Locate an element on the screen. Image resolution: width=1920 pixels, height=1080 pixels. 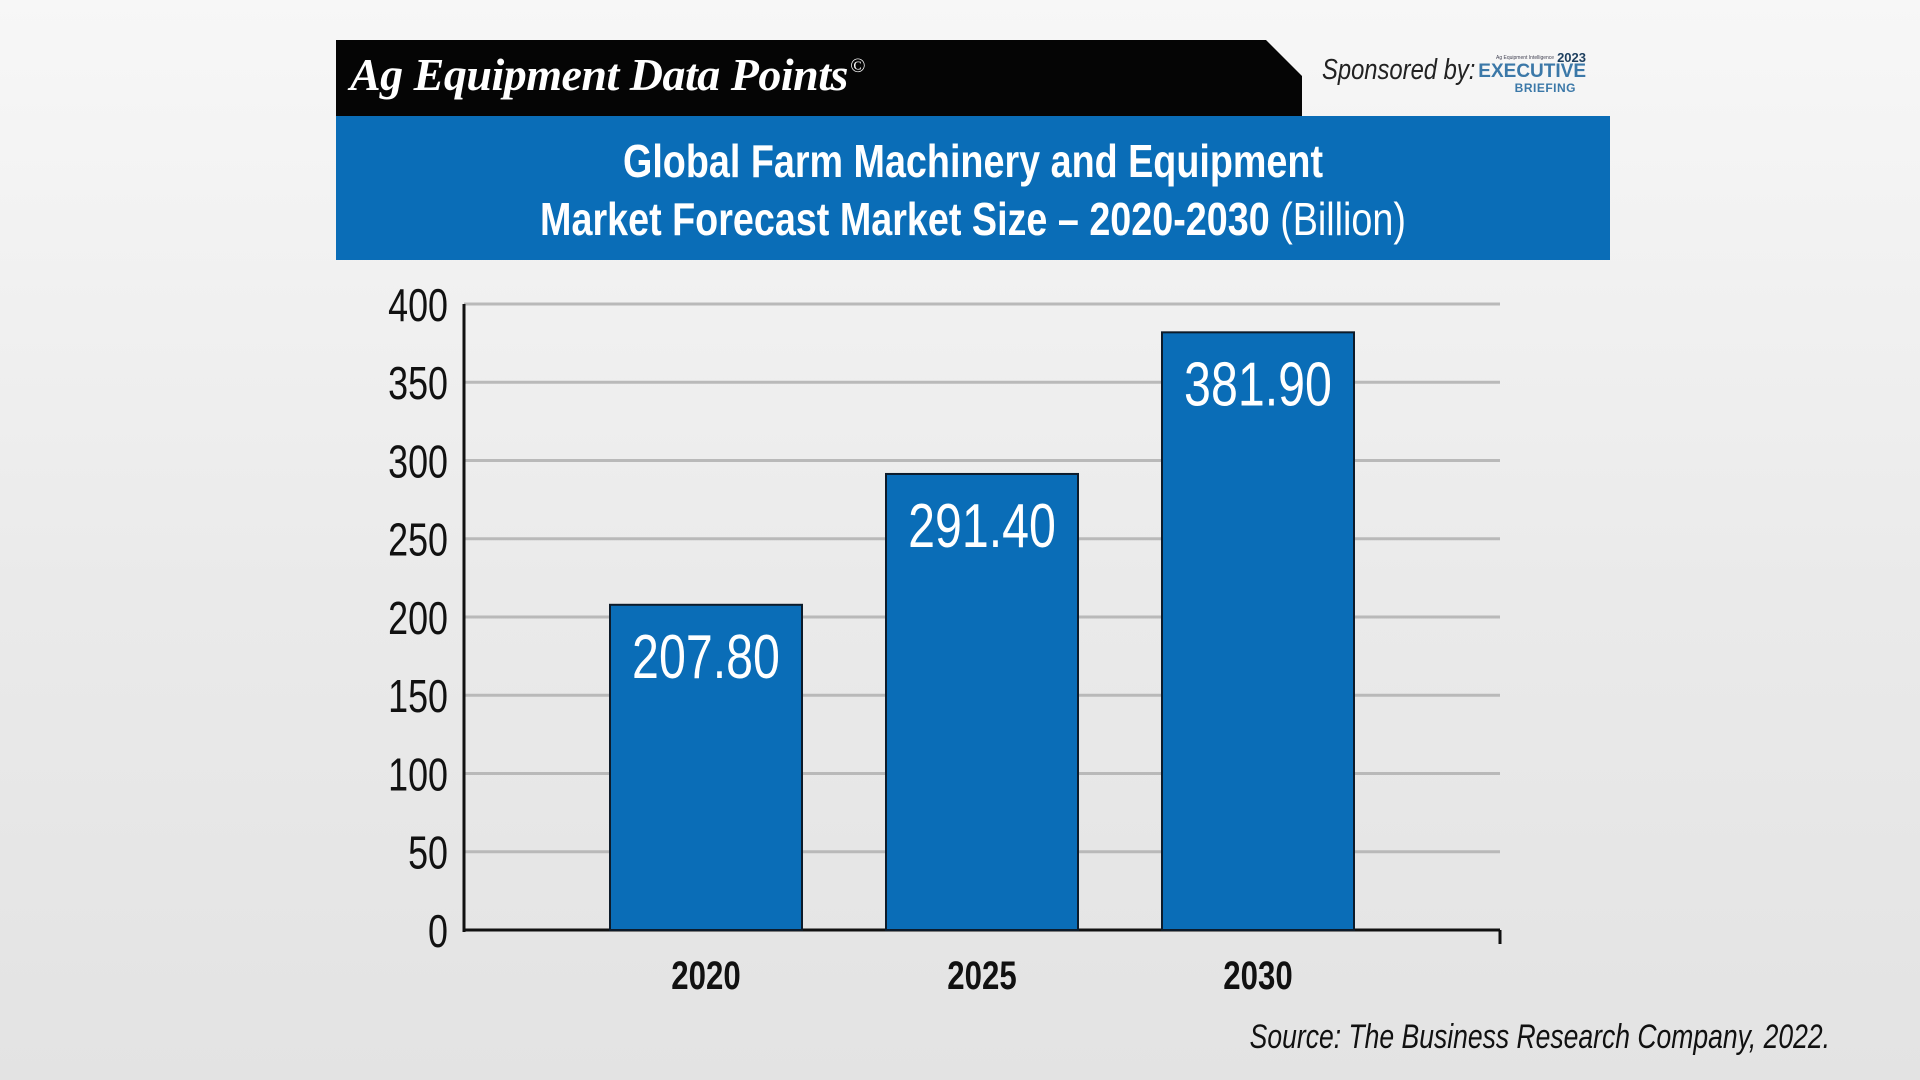
sponsored-by-label: Sponsored by: is located at coordinates (1399, 70).